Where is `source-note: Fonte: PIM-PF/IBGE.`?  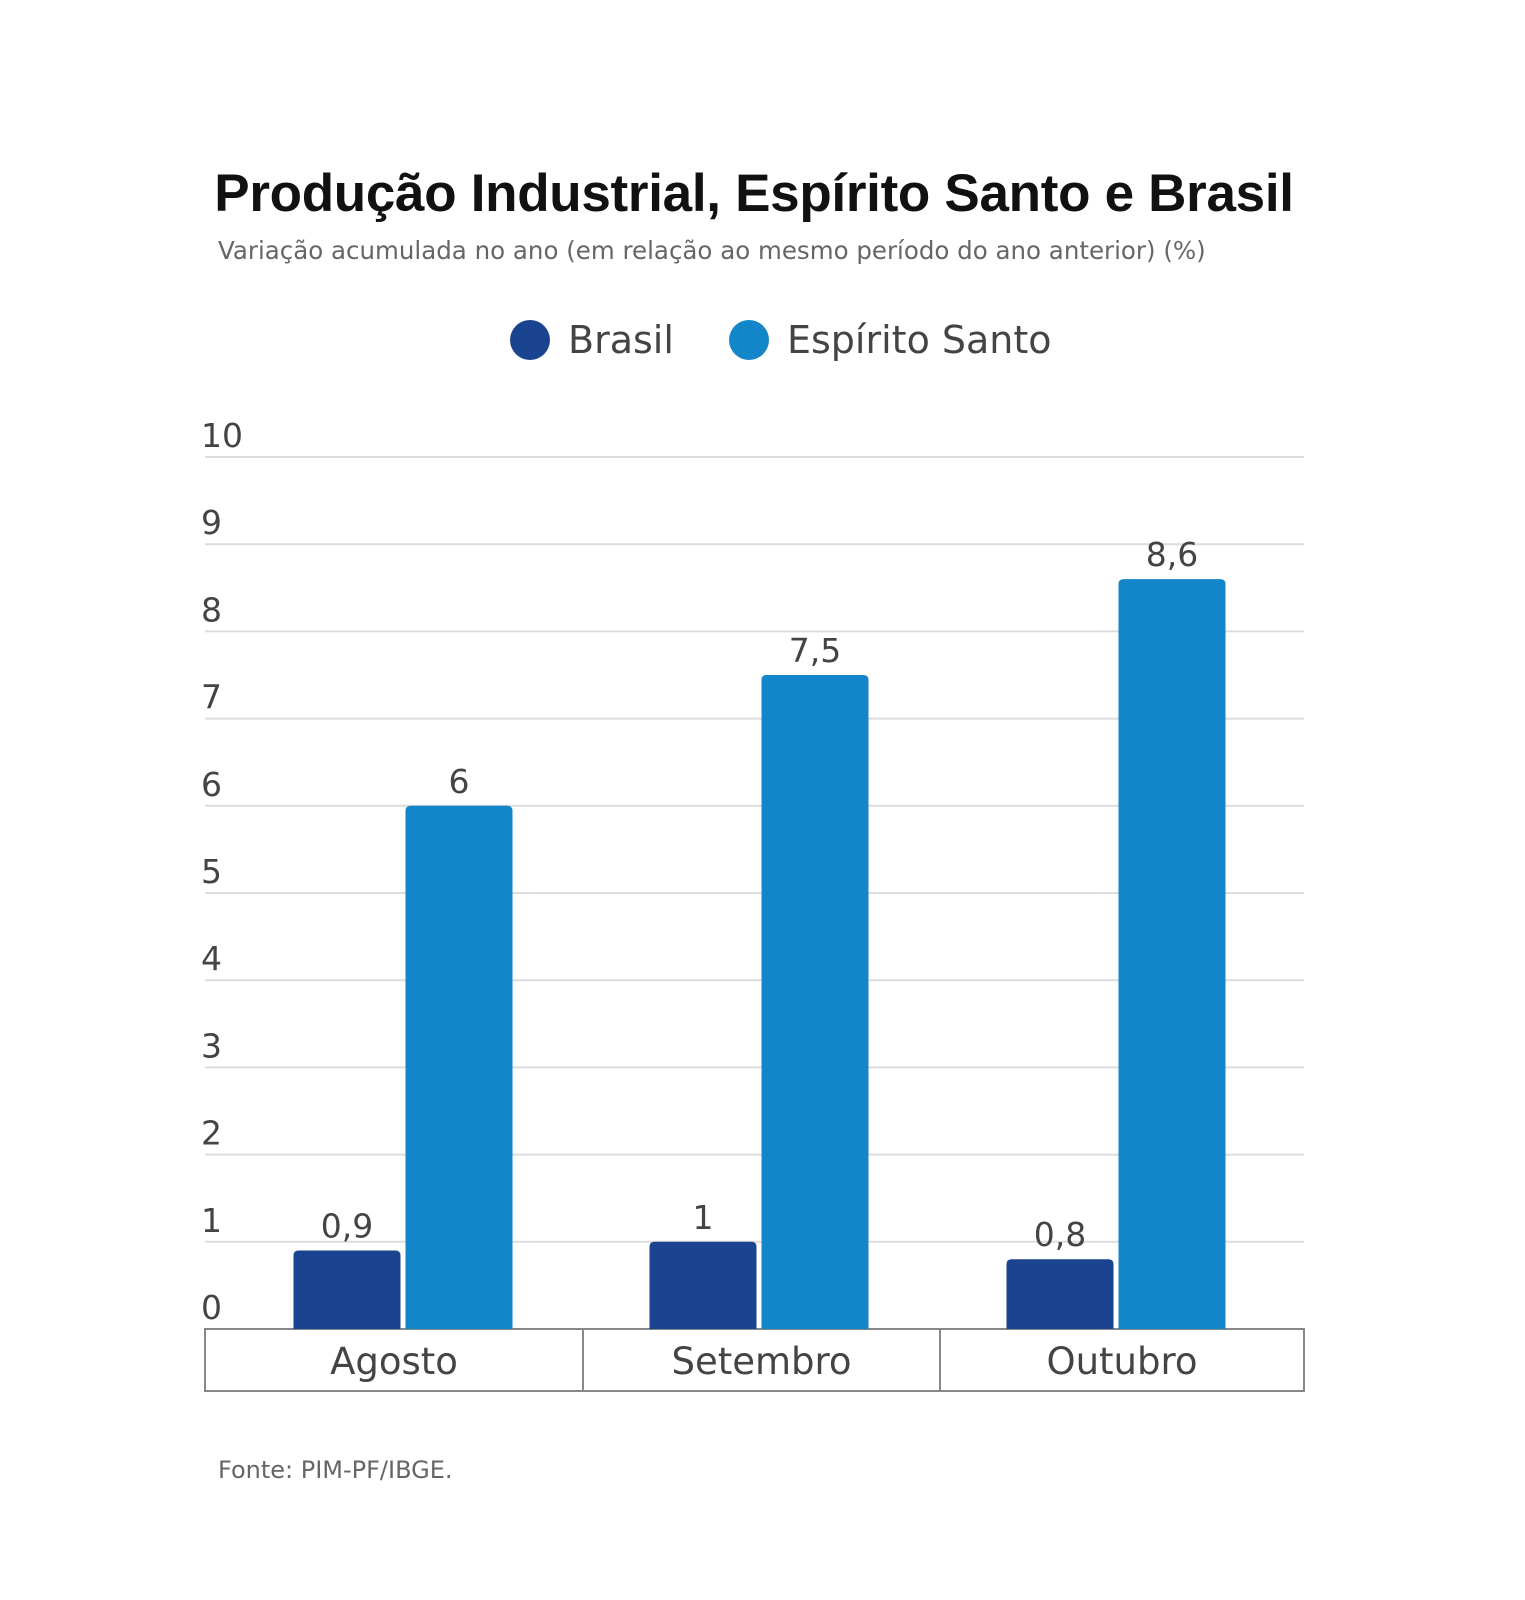 source-note: Fonte: PIM-PF/IBGE. is located at coordinates (335, 1470).